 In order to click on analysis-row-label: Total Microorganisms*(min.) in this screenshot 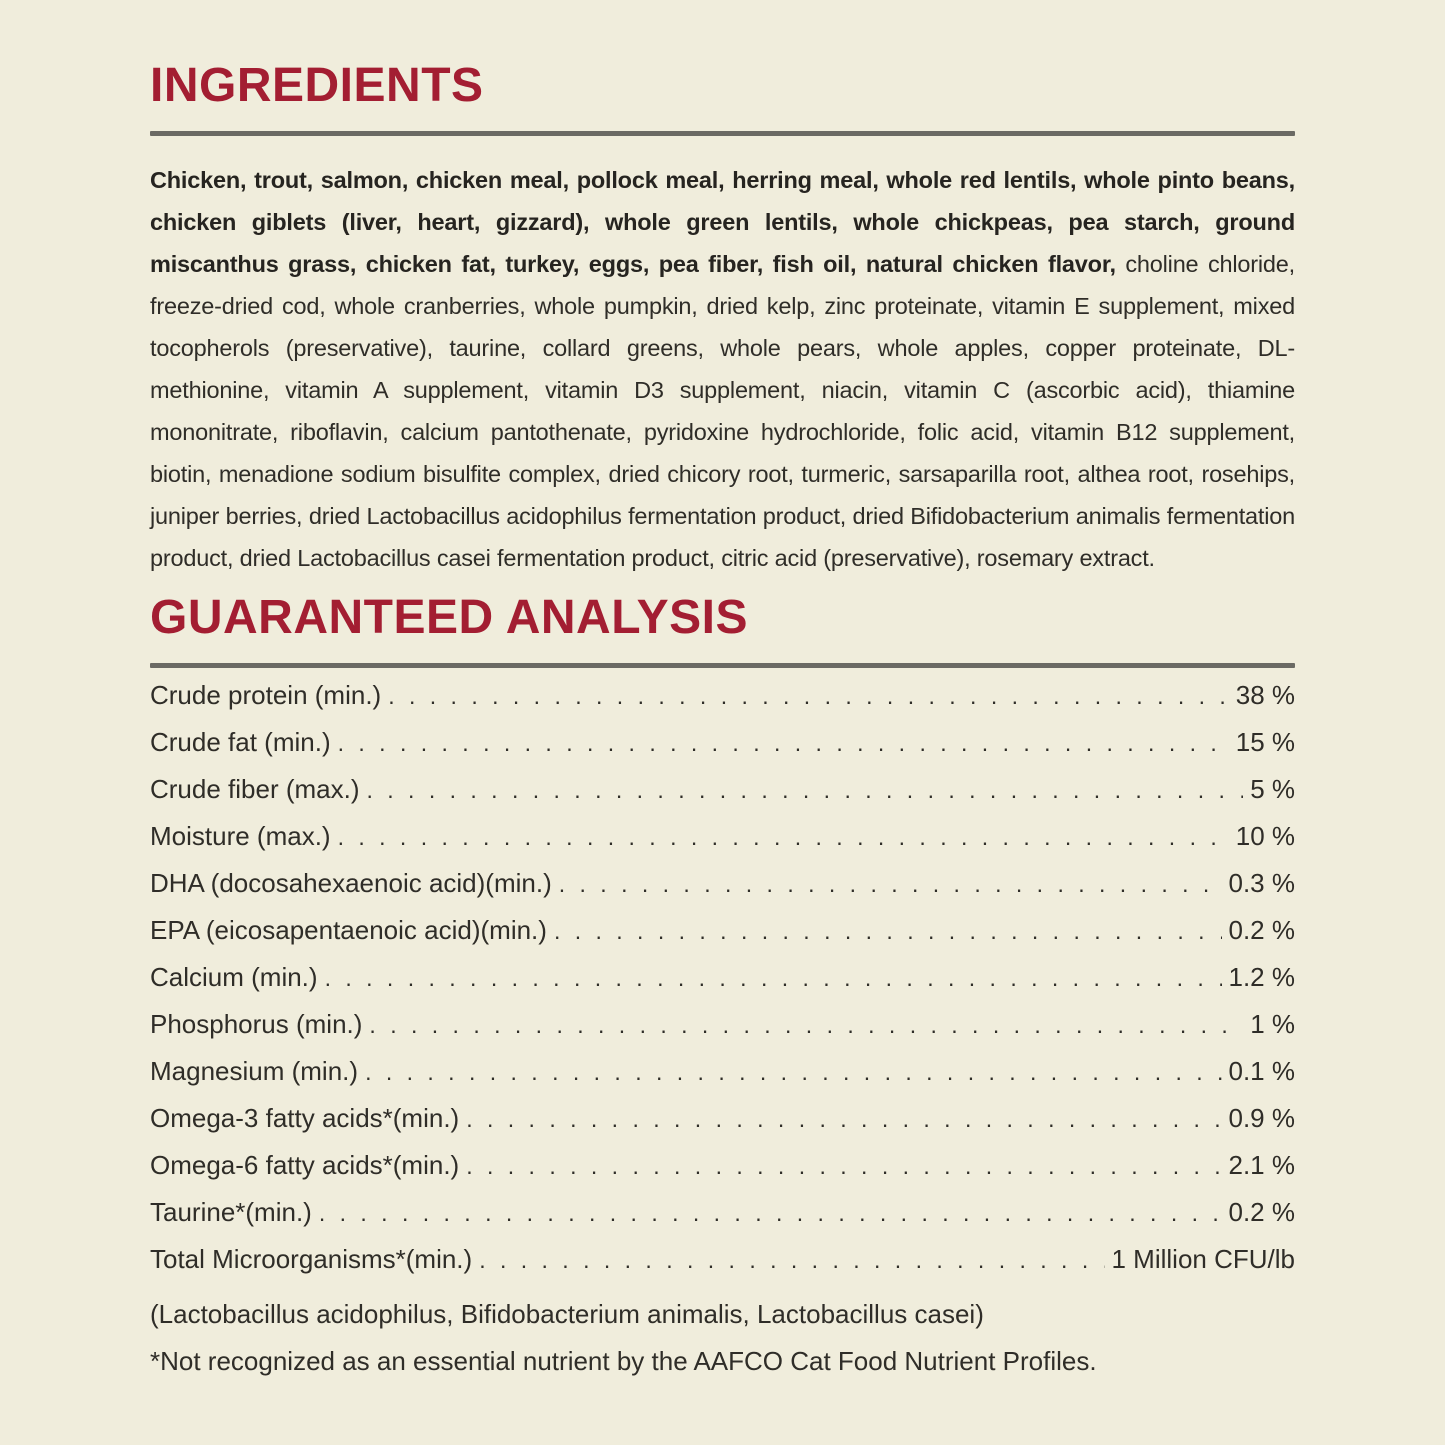, I will do `click(311, 1259)`.